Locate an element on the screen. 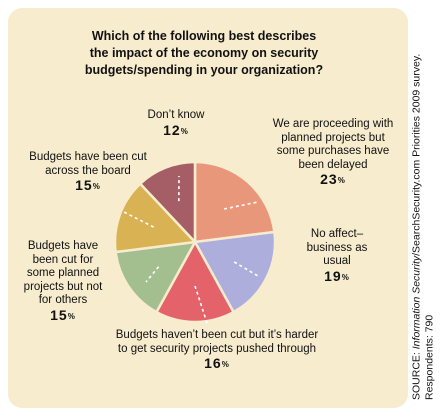 The image size is (440, 418). label-line: been delayed is located at coordinates (333, 164).